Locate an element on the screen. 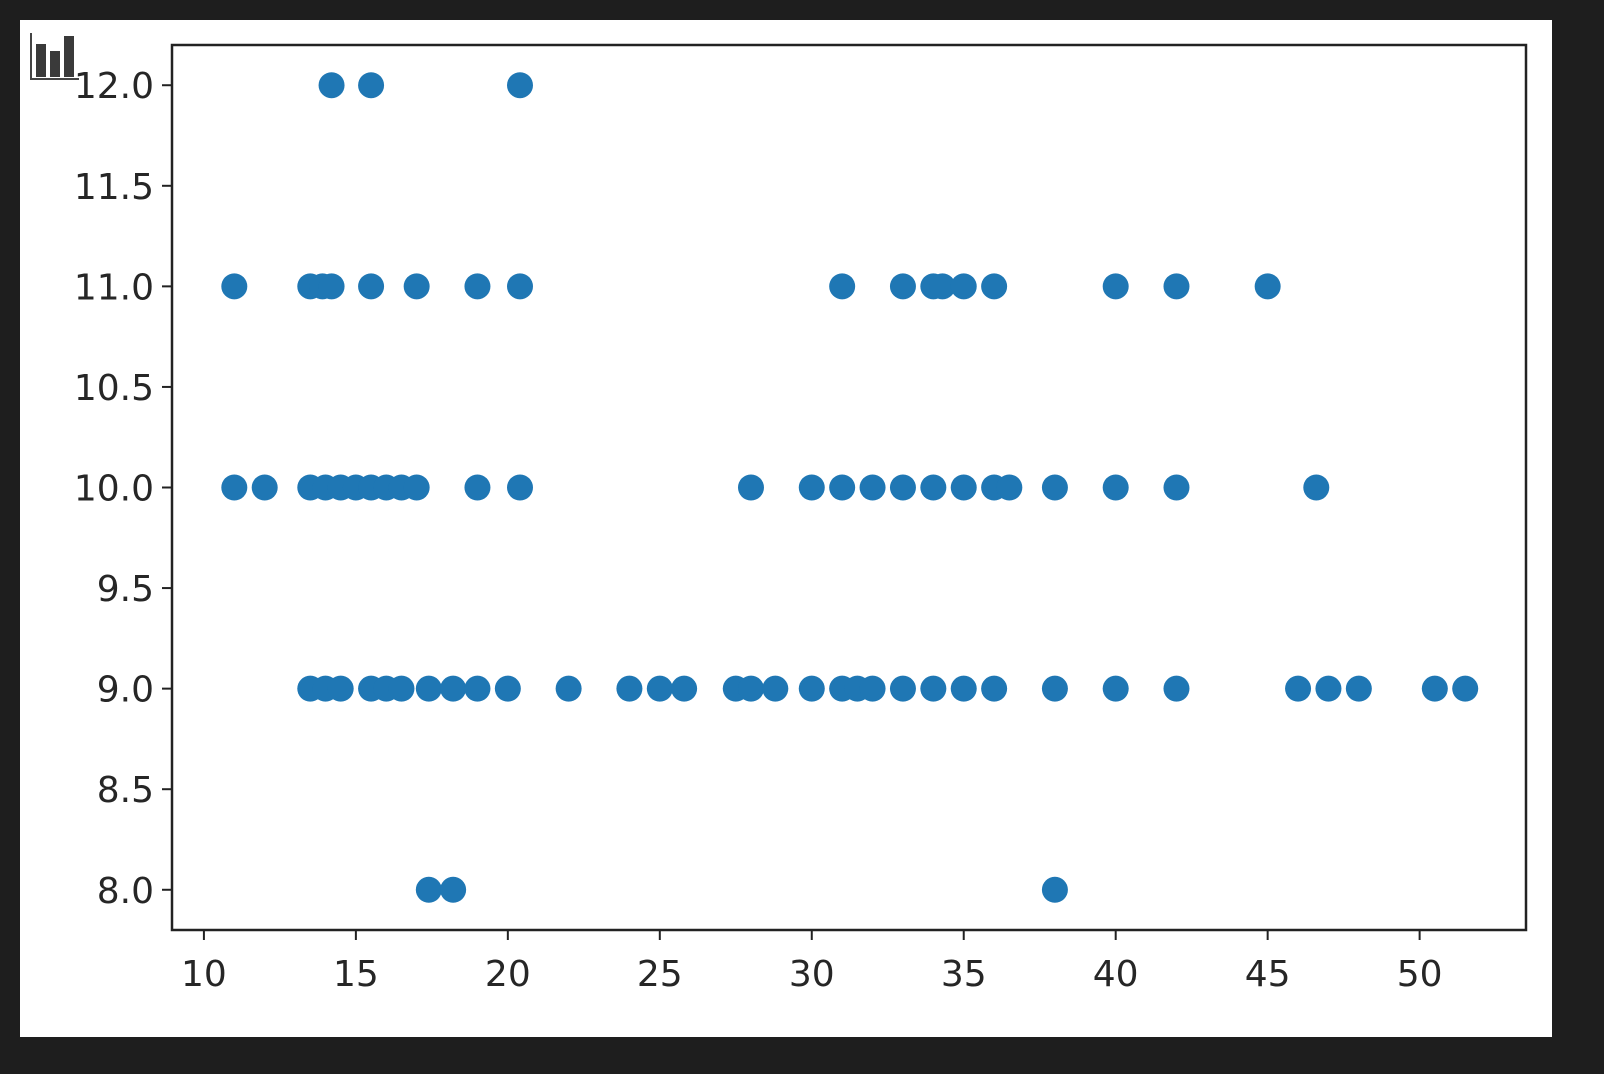 This screenshot has width=1604, height=1074. x-tick-label: 40 is located at coordinates (1116, 974).